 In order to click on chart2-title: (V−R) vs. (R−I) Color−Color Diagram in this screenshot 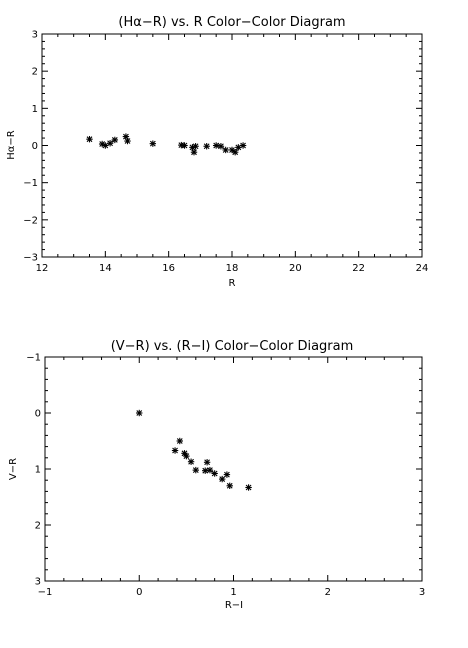, I will do `click(232, 346)`.